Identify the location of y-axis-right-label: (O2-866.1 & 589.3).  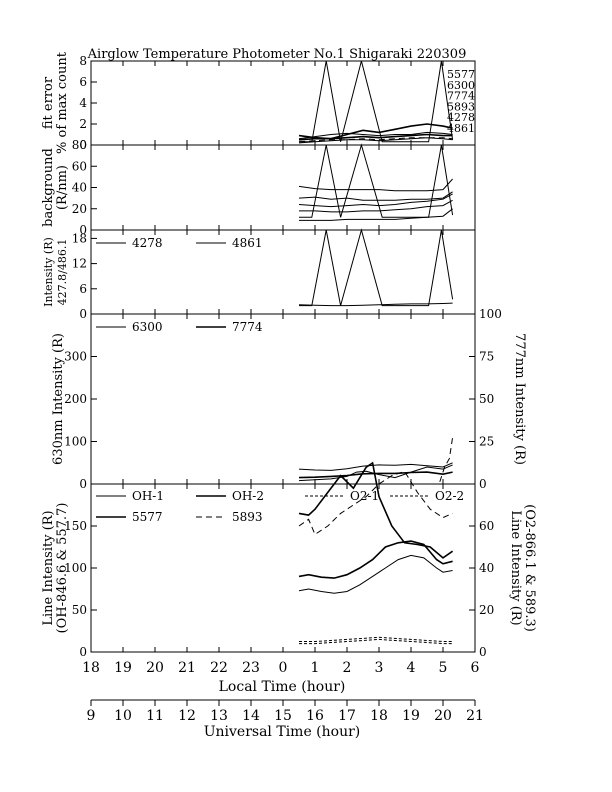
(529, 568).